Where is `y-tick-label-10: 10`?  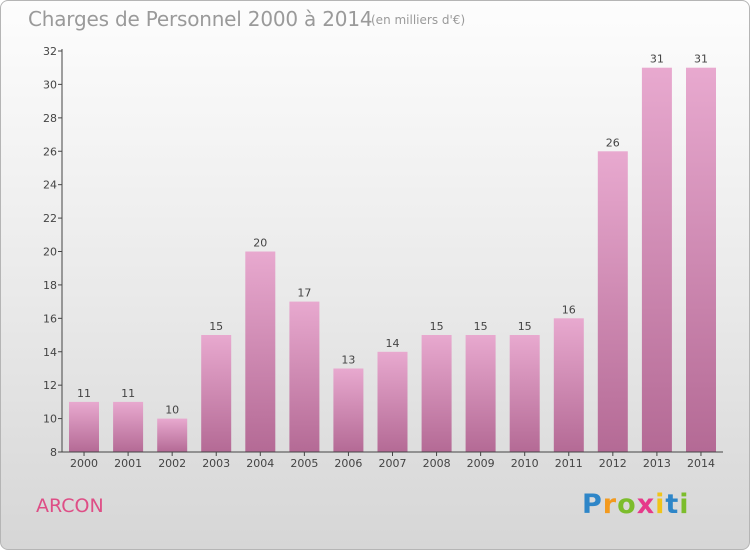 y-tick-label-10: 10 is located at coordinates (50, 419).